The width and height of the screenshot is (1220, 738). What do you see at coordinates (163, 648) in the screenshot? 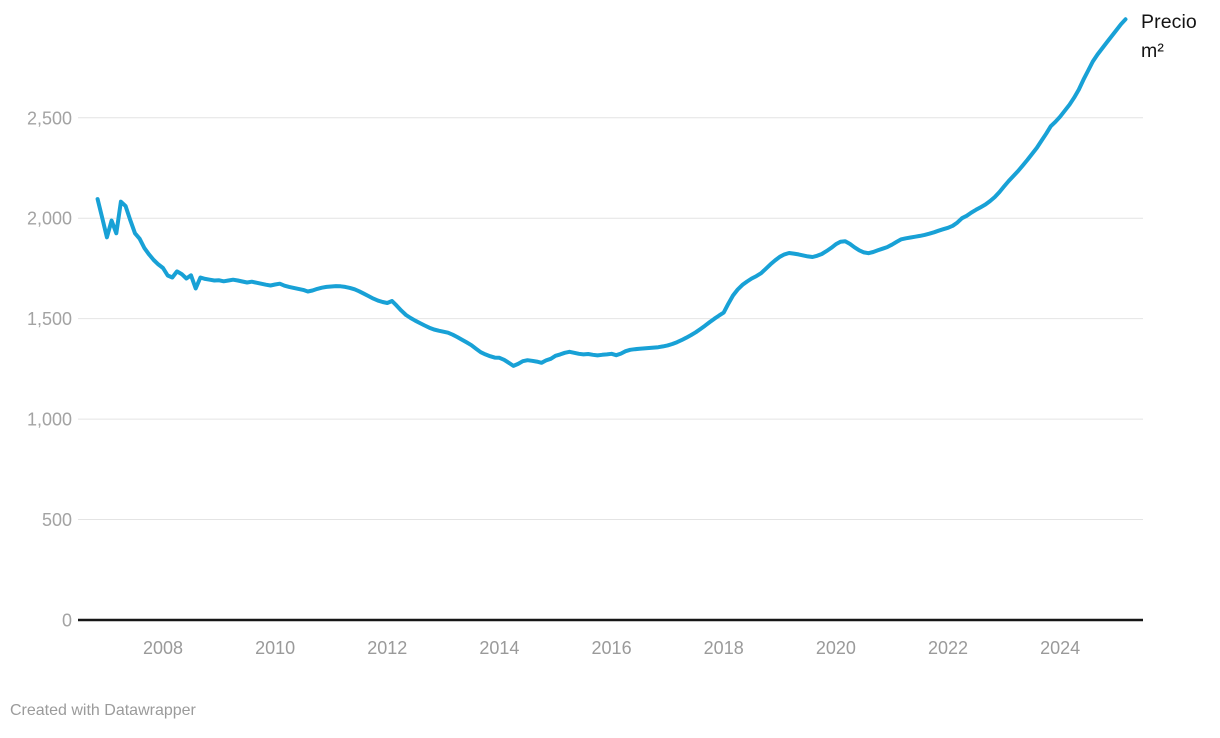
I see `x-tick-label: 2008` at bounding box center [163, 648].